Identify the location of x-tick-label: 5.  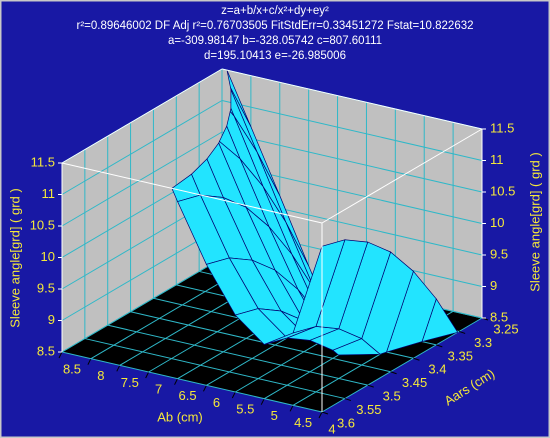
(274, 415).